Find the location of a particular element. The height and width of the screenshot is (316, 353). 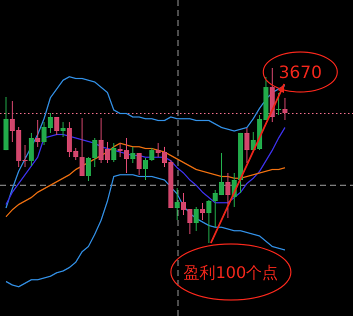

annotation: 3670 is located at coordinates (300, 73).